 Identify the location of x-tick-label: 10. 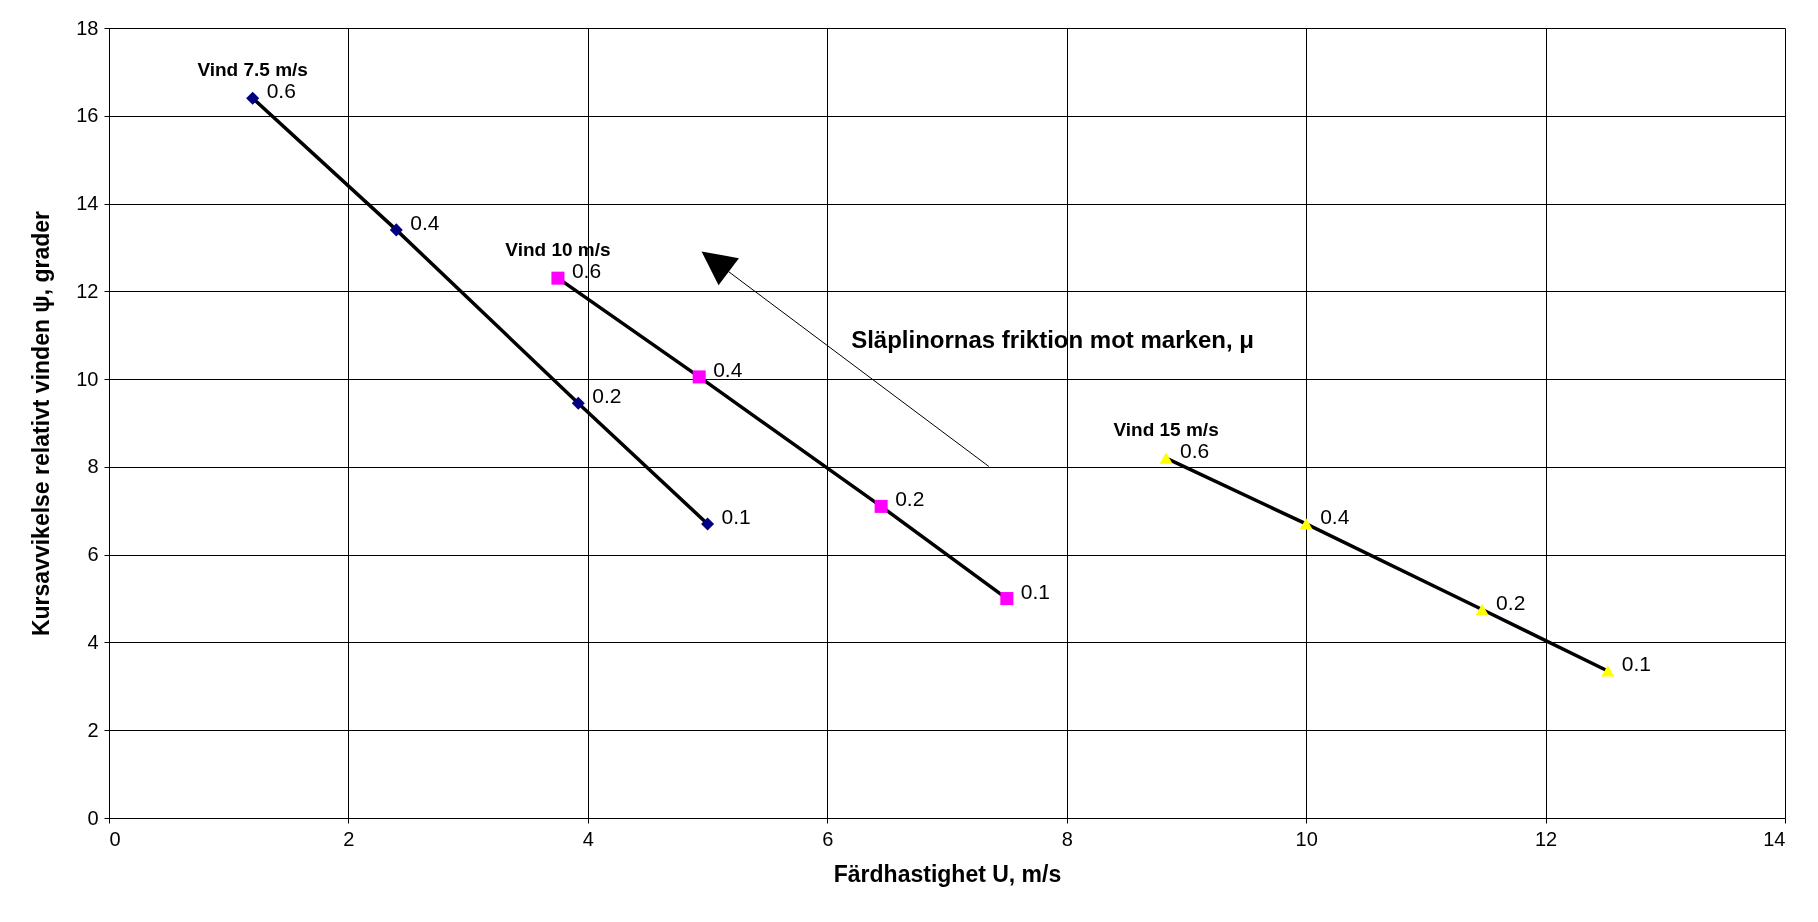
(1306, 838).